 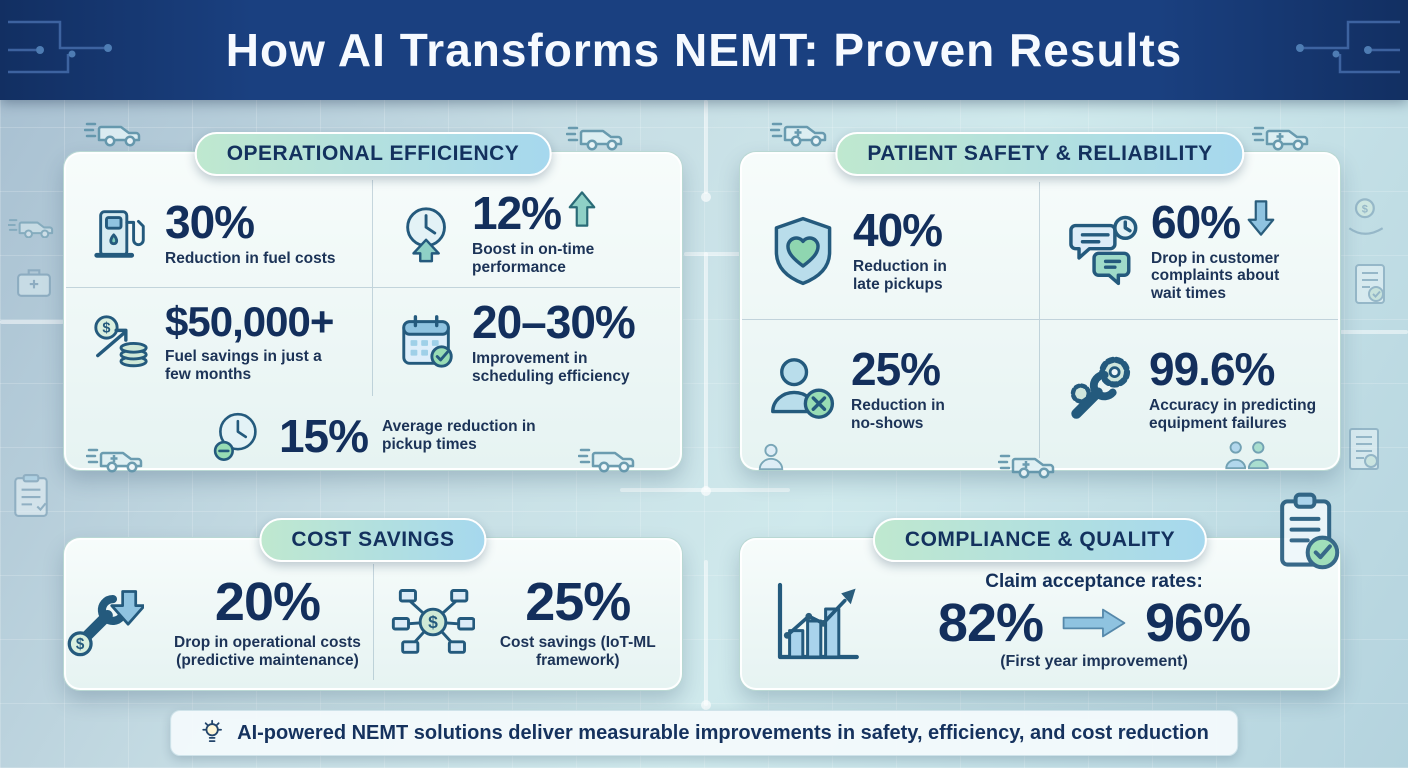 I want to click on stat-value: 99.6%, so click(x=1212, y=368).